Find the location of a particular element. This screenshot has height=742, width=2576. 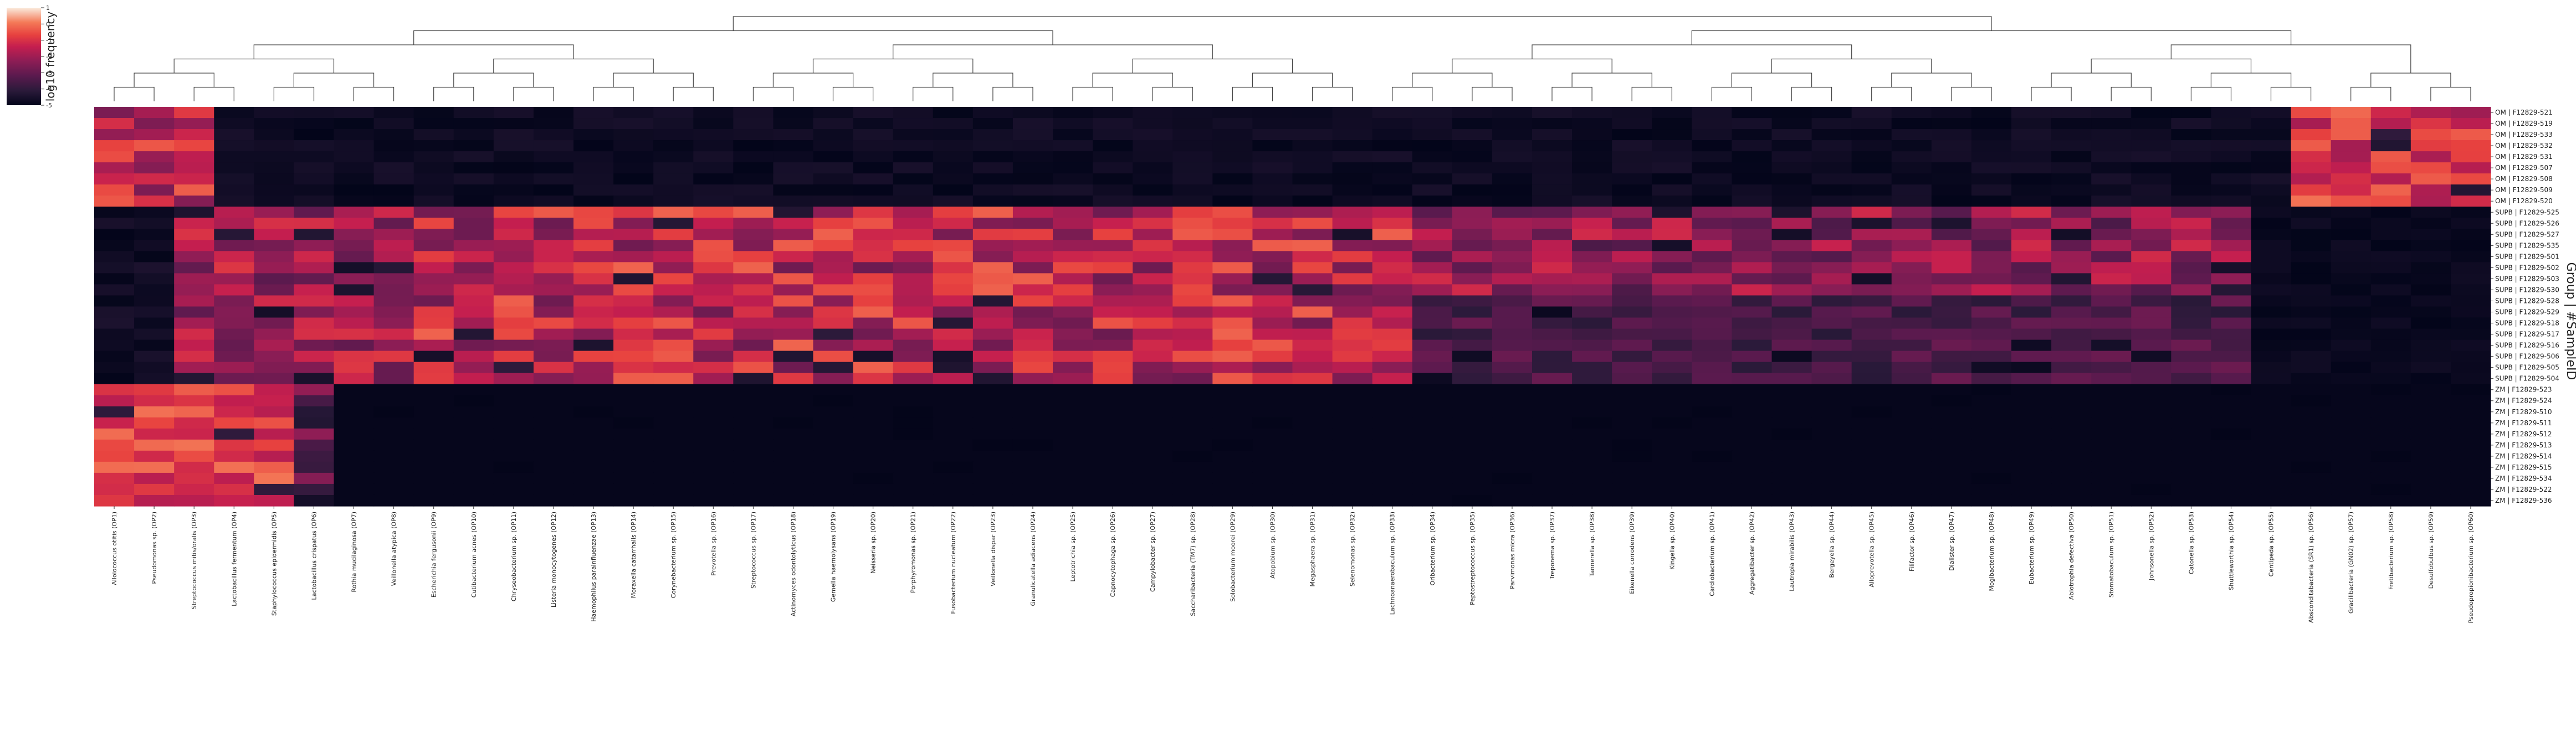

column-label: Desulfobulbus sp. (OP59) is located at coordinates (2431, 550).